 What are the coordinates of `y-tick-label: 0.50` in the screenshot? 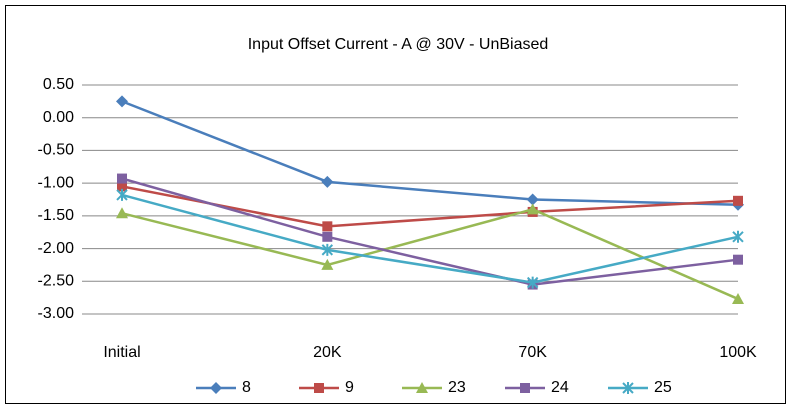 It's located at (58, 84).